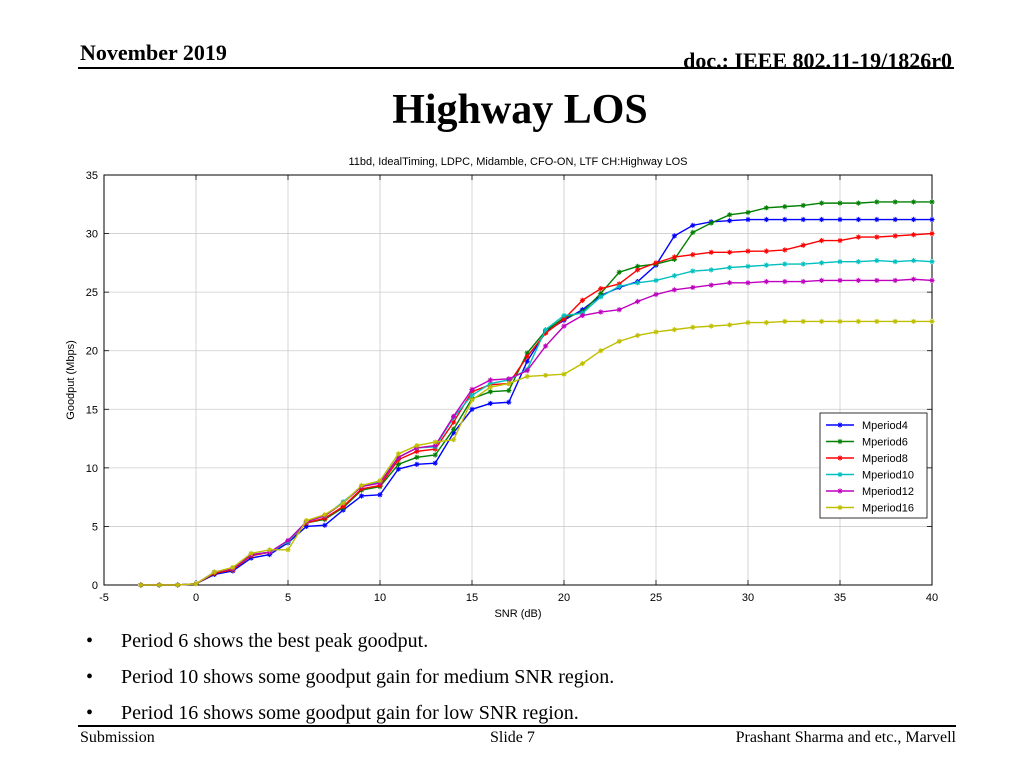 The width and height of the screenshot is (1024, 768). Describe the element at coordinates (92, 469) in the screenshot. I see `y-tick-label: 10` at that location.